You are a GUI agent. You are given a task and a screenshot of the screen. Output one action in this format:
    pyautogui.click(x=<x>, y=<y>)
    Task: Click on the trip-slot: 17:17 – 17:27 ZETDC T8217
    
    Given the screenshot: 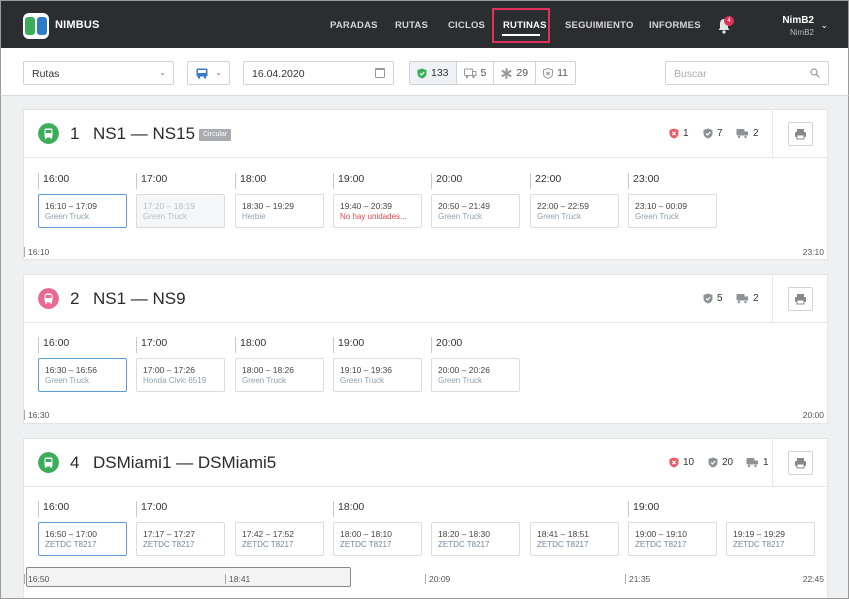 What is the action you would take?
    pyautogui.click(x=180, y=539)
    